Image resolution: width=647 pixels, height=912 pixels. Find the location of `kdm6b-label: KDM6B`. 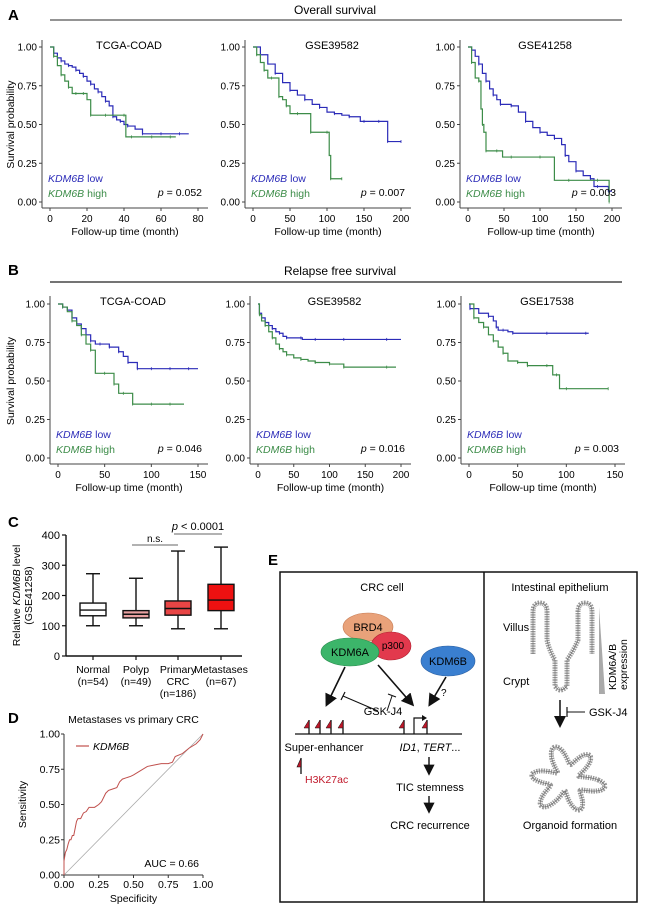

kdm6b-label: KDM6B is located at coordinates (448, 662).